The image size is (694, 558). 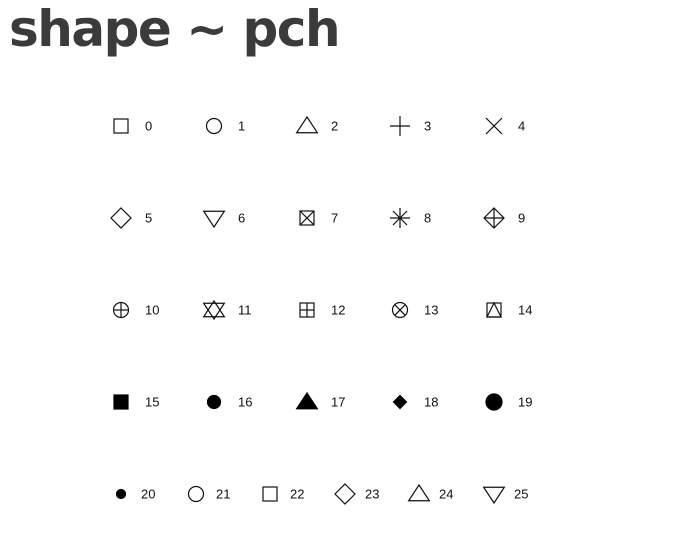 I want to click on pch-1-circle-open-icon, so click(x=214, y=126).